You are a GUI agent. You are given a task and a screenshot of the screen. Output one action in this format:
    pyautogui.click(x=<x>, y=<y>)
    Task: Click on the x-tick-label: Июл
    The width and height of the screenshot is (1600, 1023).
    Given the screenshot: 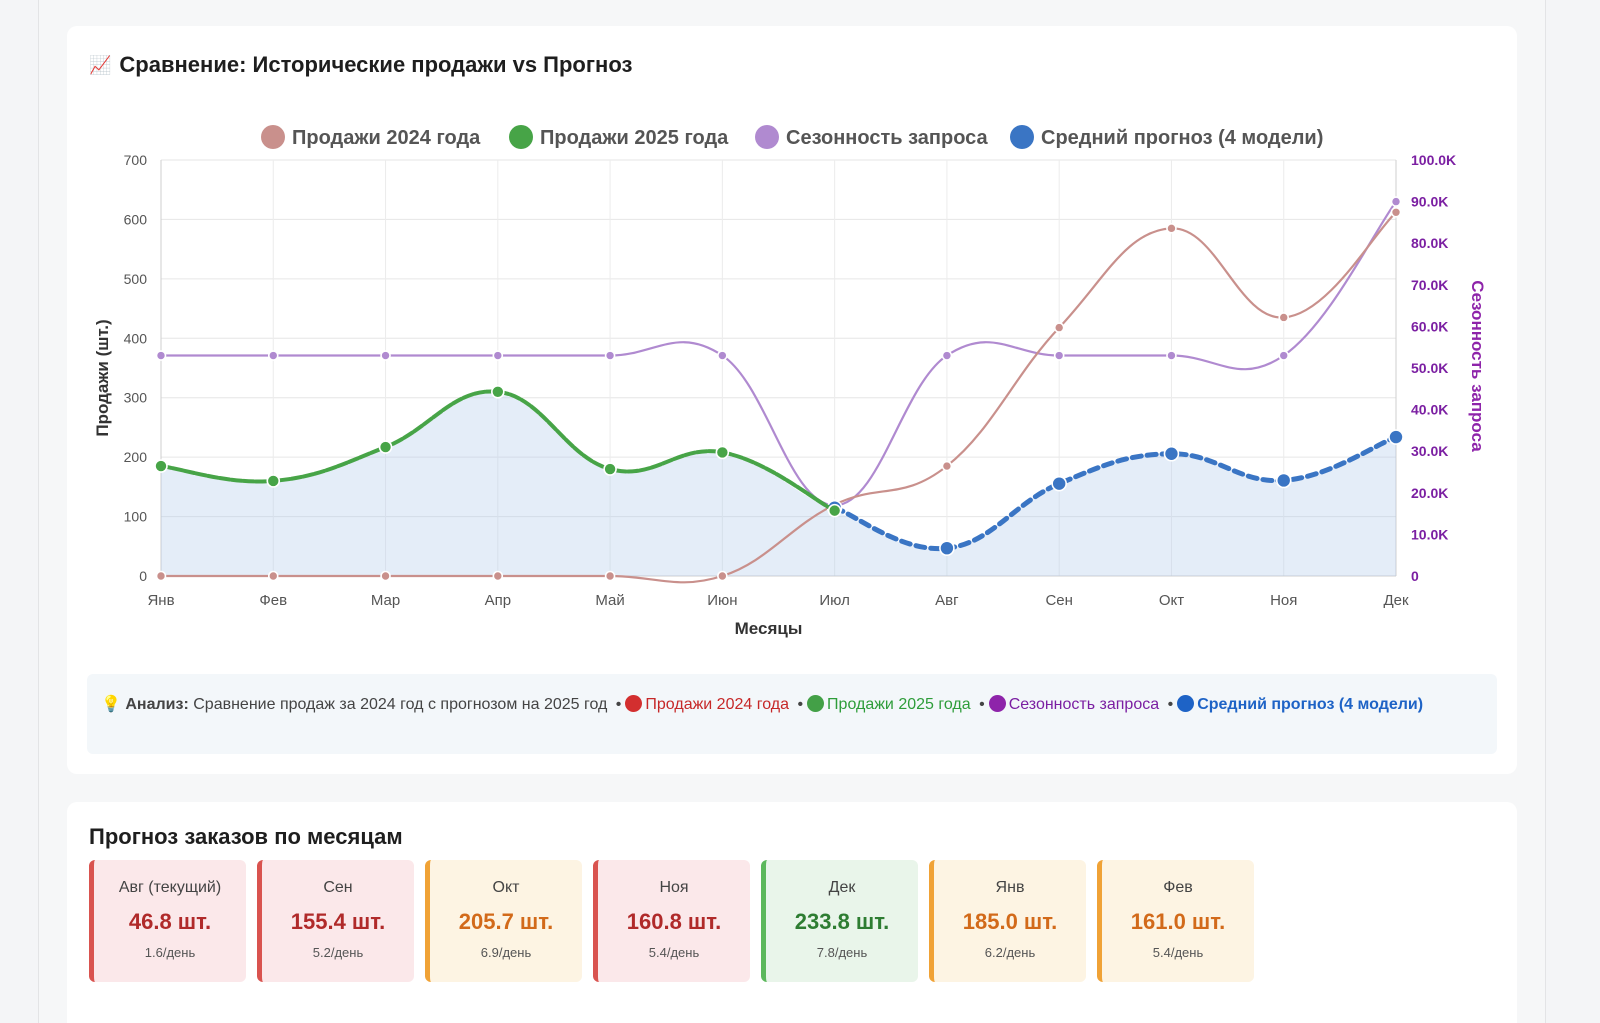 What is the action you would take?
    pyautogui.click(x=834, y=600)
    